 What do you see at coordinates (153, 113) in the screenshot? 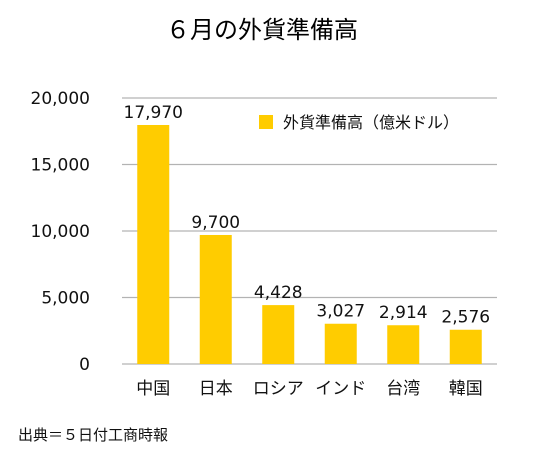
I see `value-label: 17,970` at bounding box center [153, 113].